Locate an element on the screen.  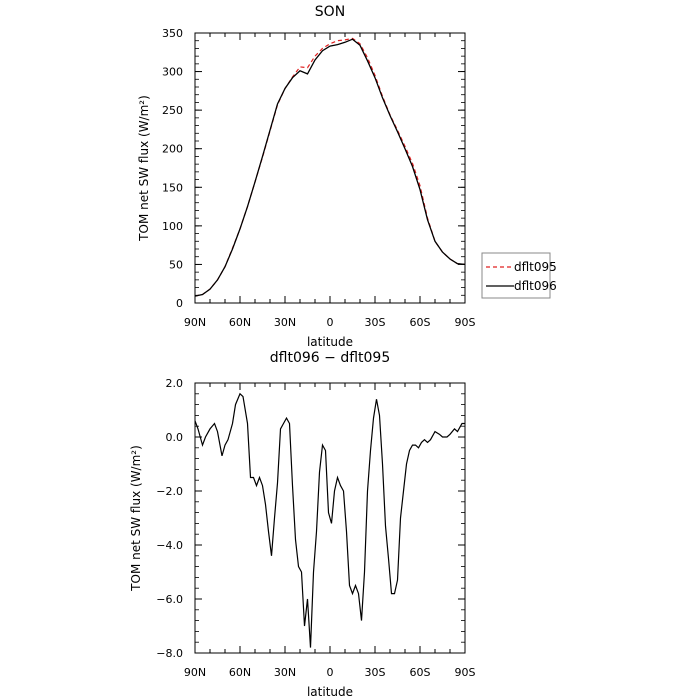
y-tick-label: 100 is located at coordinates (172, 226).